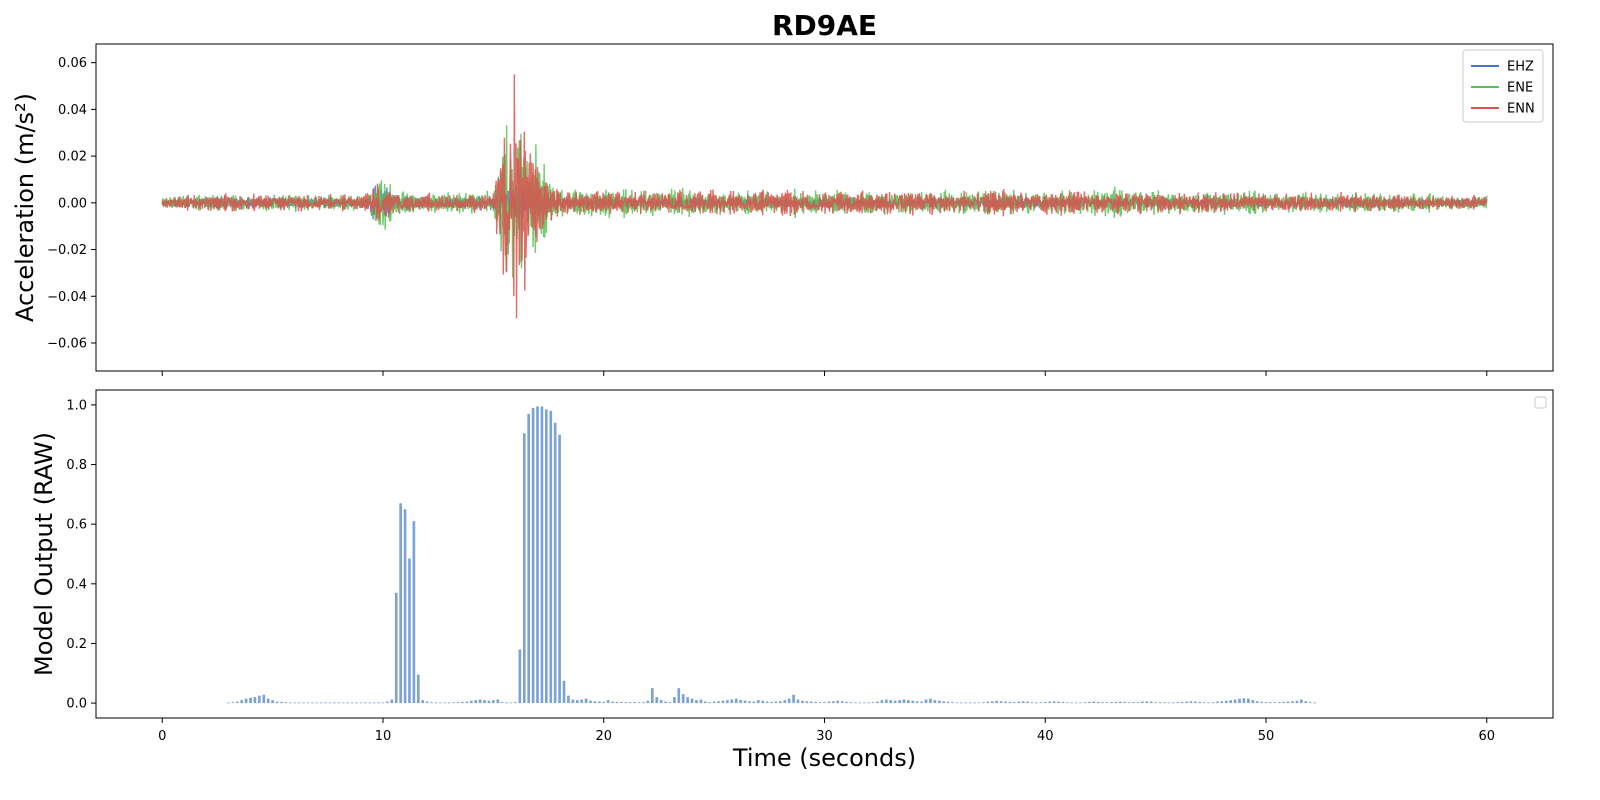 This screenshot has height=800, width=1600. Describe the element at coordinates (71, 203) in the screenshot. I see `acceleration-y-ticks: −0.06 −0.04 −0.02 0.00 0.02 0.04 0.06` at that location.